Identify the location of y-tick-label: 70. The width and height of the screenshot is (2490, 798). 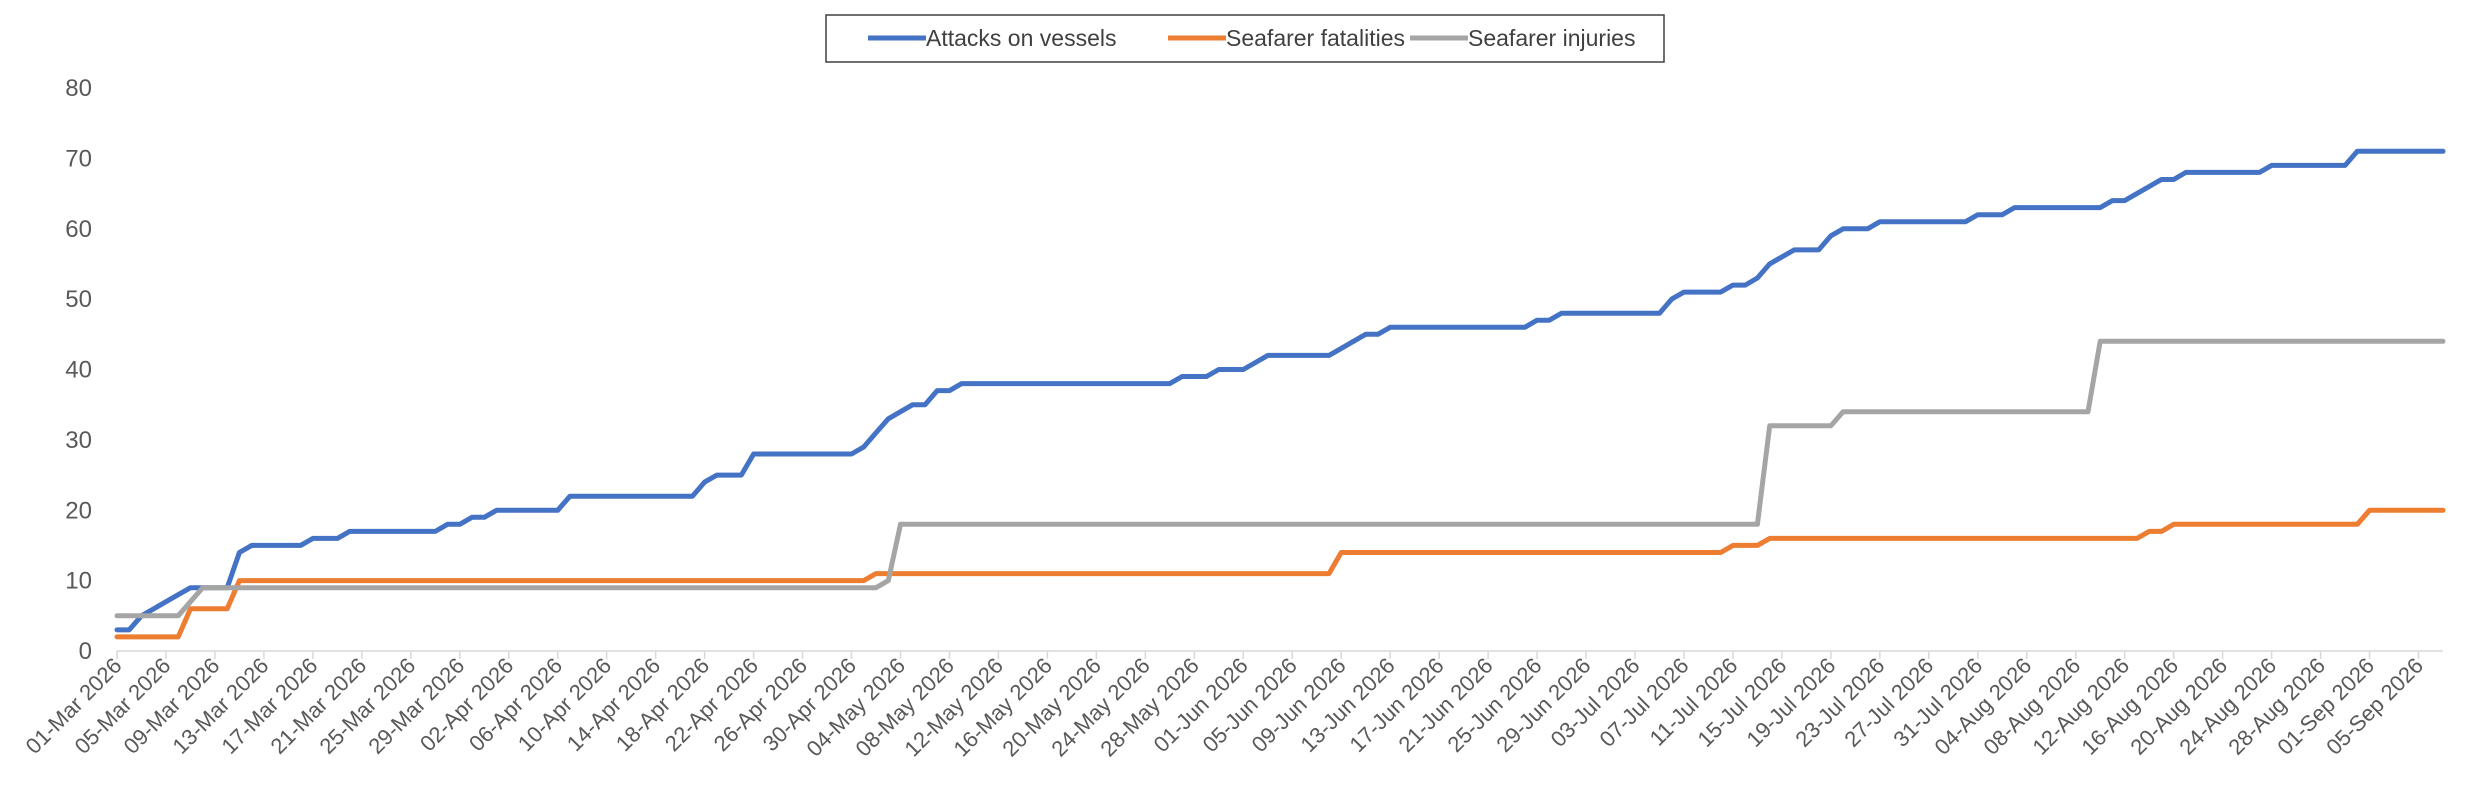
(78, 158).